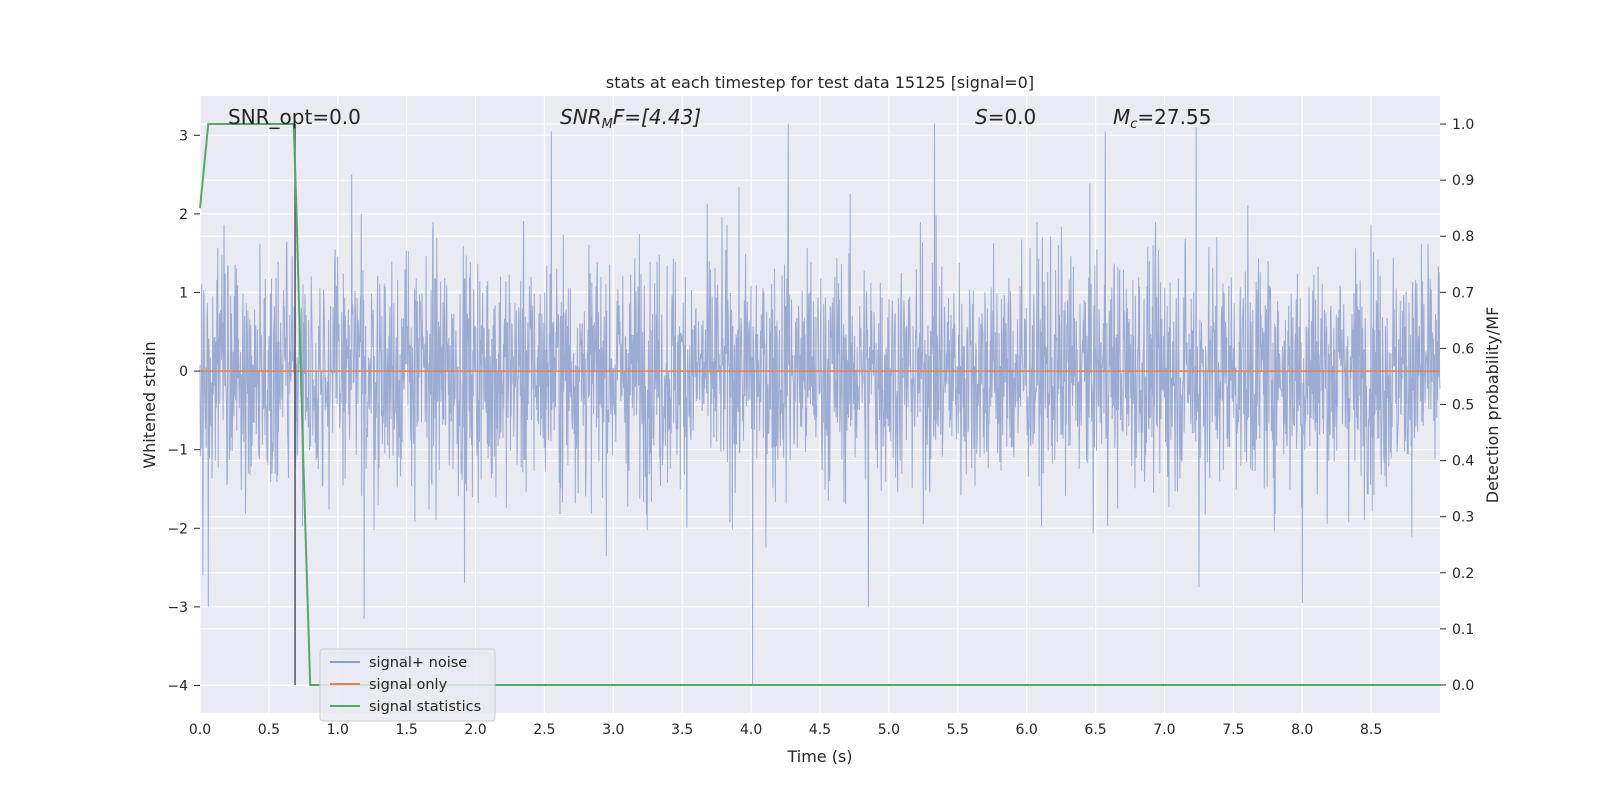 The height and width of the screenshot is (800, 1600). Describe the element at coordinates (177, 608) in the screenshot. I see `y-tick-label: −3` at that location.